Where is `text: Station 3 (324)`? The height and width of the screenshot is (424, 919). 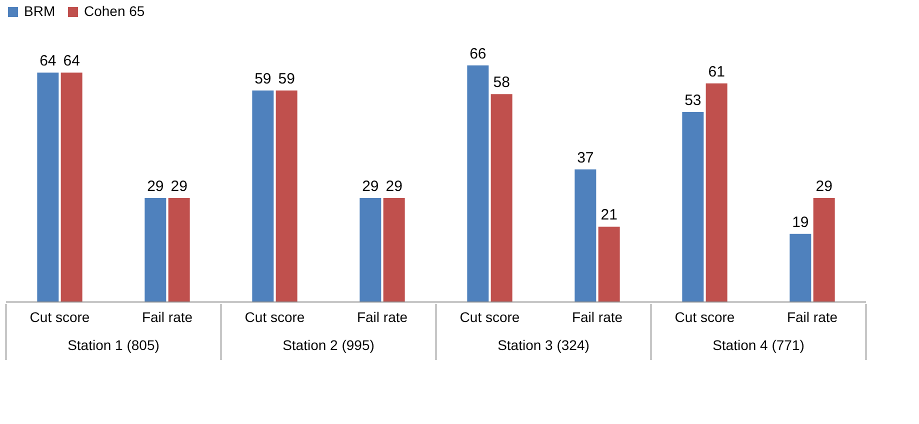 text: Station 3 (324) is located at coordinates (544, 345).